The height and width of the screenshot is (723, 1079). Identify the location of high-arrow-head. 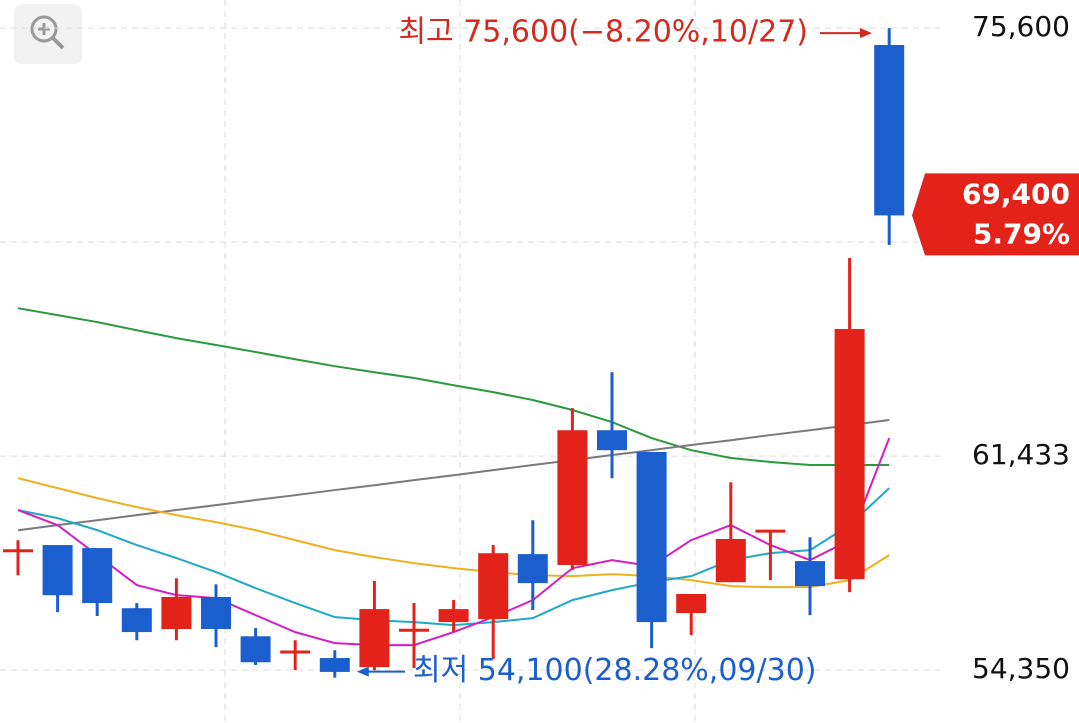
(866, 33).